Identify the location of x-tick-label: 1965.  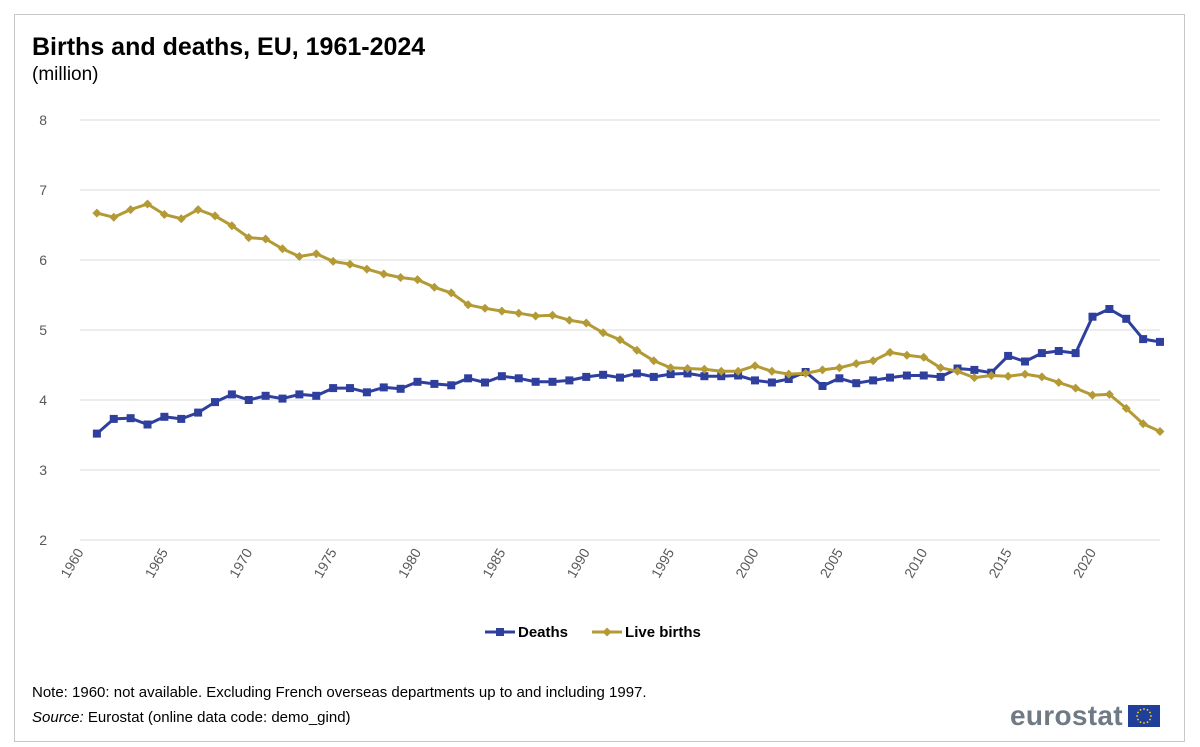
(157, 562).